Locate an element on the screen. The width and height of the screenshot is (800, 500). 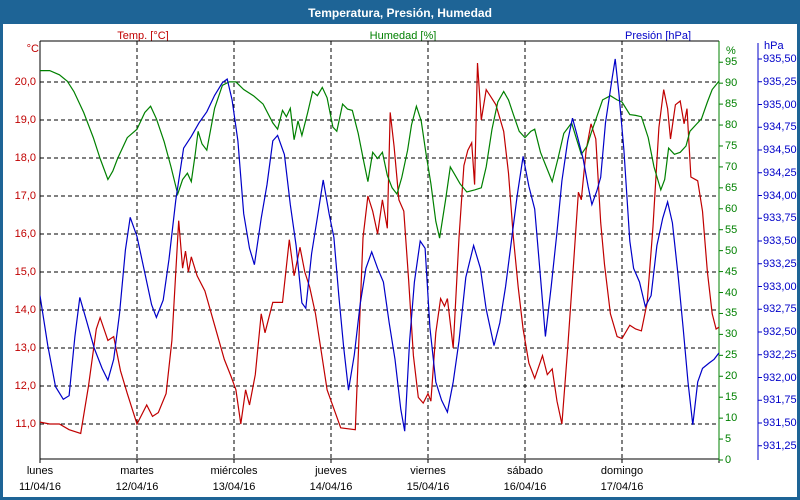
humidity-tick-label: 55 is located at coordinates (731, 229).